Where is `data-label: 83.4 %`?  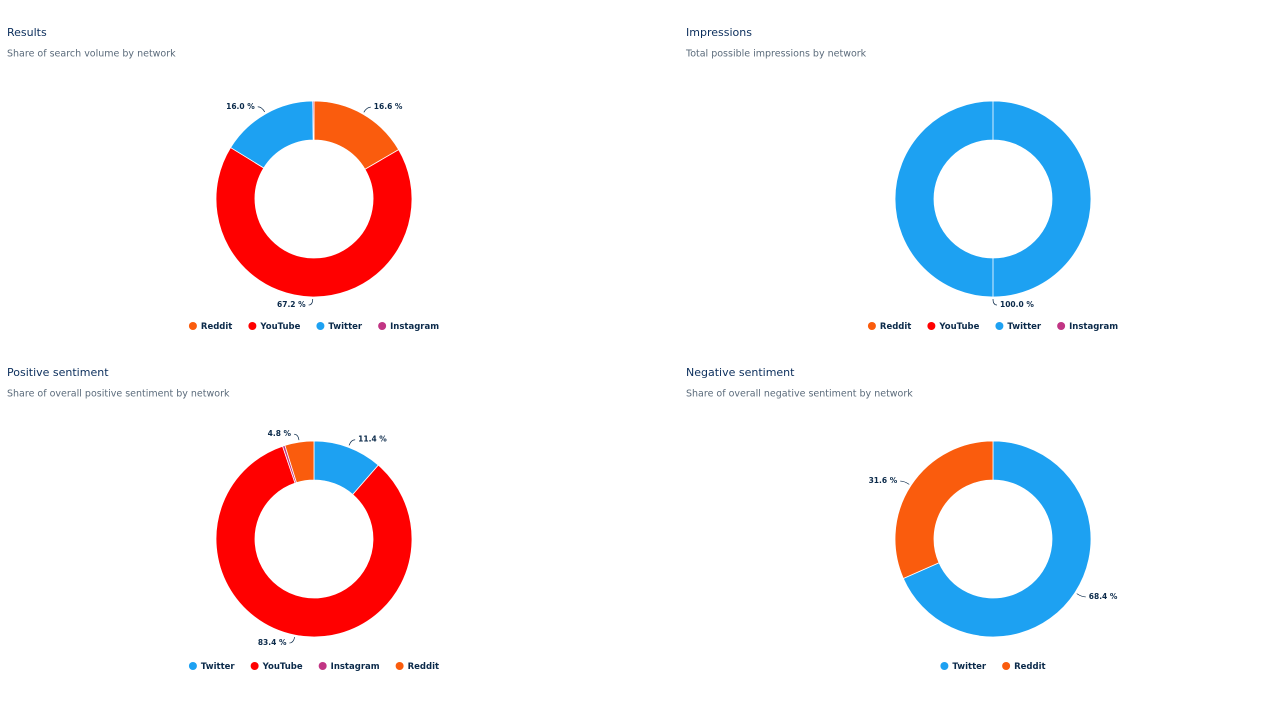
data-label: 83.4 % is located at coordinates (272, 642).